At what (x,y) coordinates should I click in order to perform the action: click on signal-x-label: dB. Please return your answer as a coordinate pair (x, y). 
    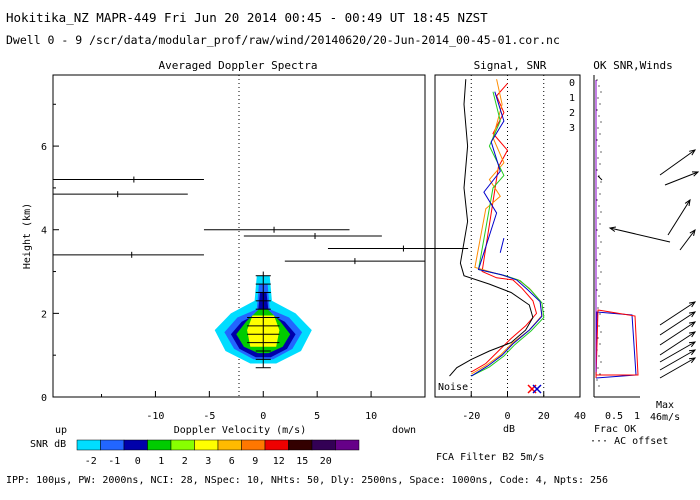
    Looking at the image, I should click on (509, 429).